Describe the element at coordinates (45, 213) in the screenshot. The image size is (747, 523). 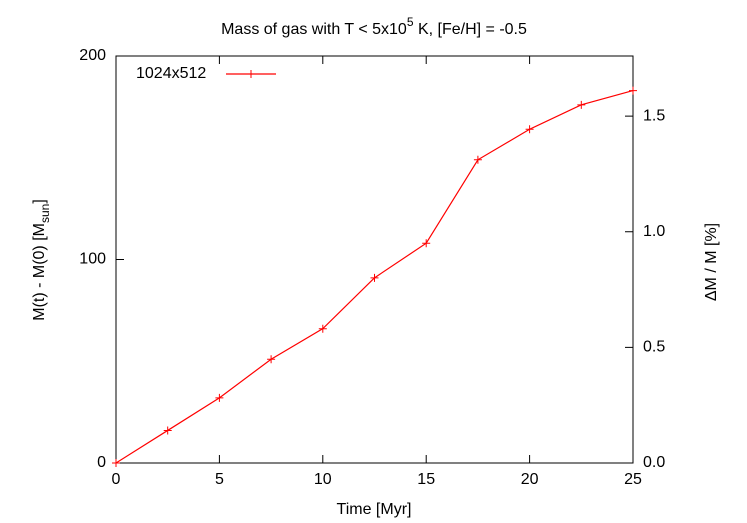
I see `y-label-subscript: sun` at that location.